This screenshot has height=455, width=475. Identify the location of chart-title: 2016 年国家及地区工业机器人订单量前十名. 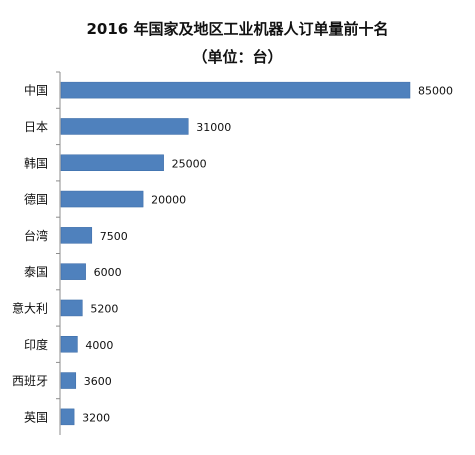
(237, 29).